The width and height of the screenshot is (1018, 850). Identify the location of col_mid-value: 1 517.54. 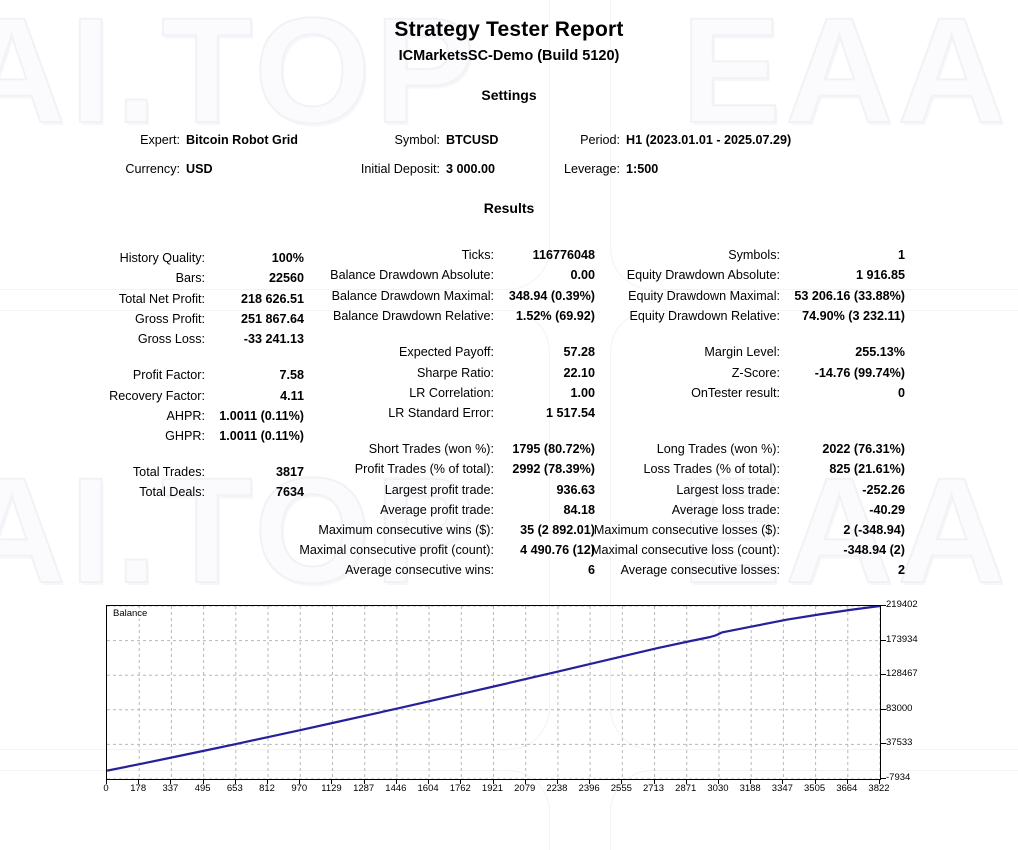
(570, 413).